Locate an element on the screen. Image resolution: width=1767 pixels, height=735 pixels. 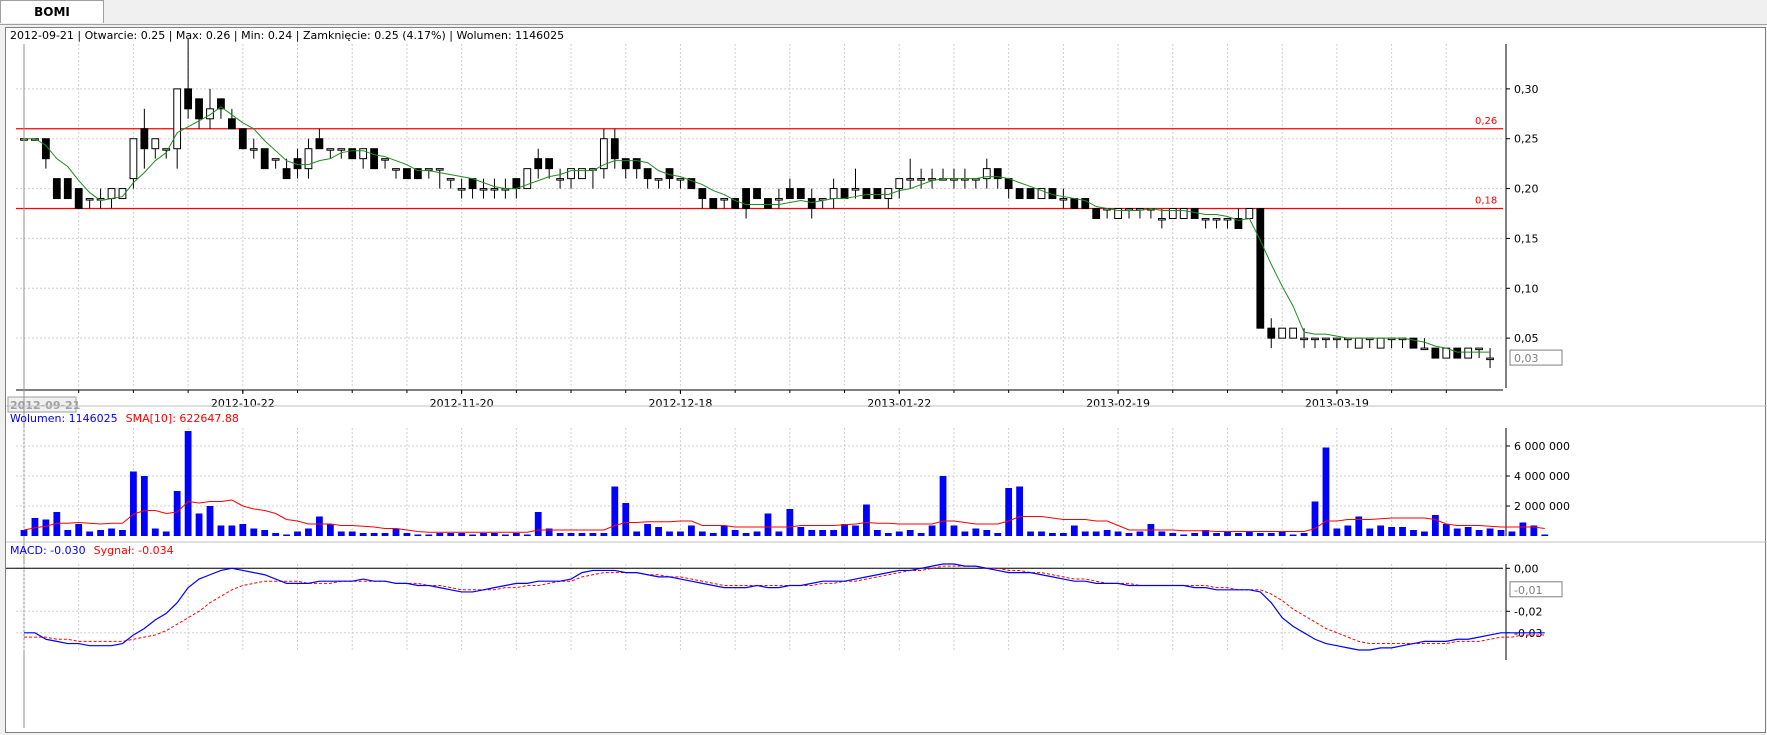
info-open: 0.25 is located at coordinates (153, 35).